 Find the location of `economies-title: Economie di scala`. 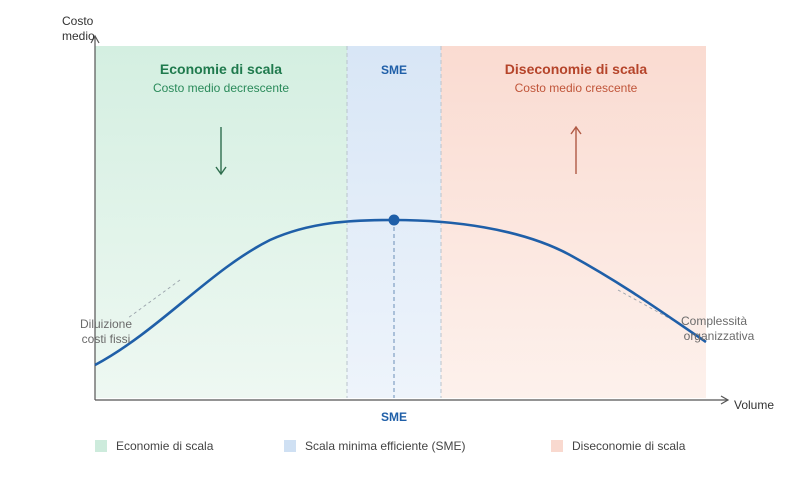

economies-title: Economie di scala is located at coordinates (221, 69).